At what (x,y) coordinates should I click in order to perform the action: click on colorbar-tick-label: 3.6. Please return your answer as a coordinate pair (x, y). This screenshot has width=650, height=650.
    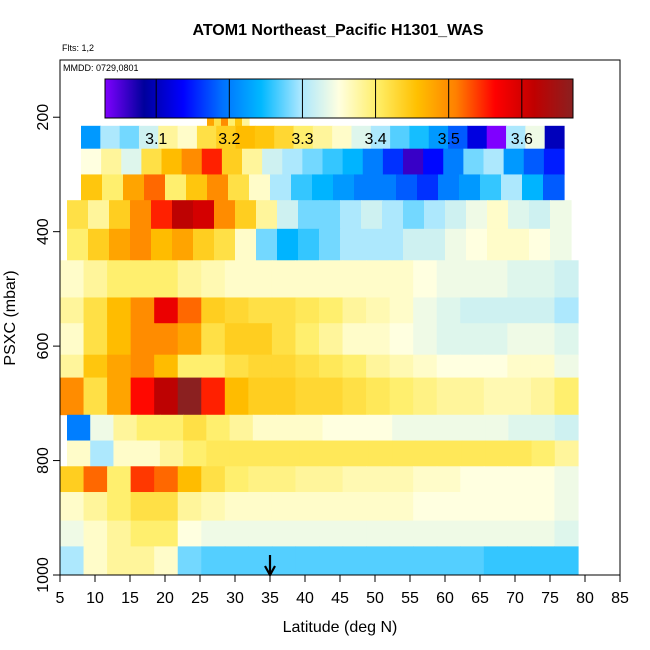
    Looking at the image, I should click on (522, 139).